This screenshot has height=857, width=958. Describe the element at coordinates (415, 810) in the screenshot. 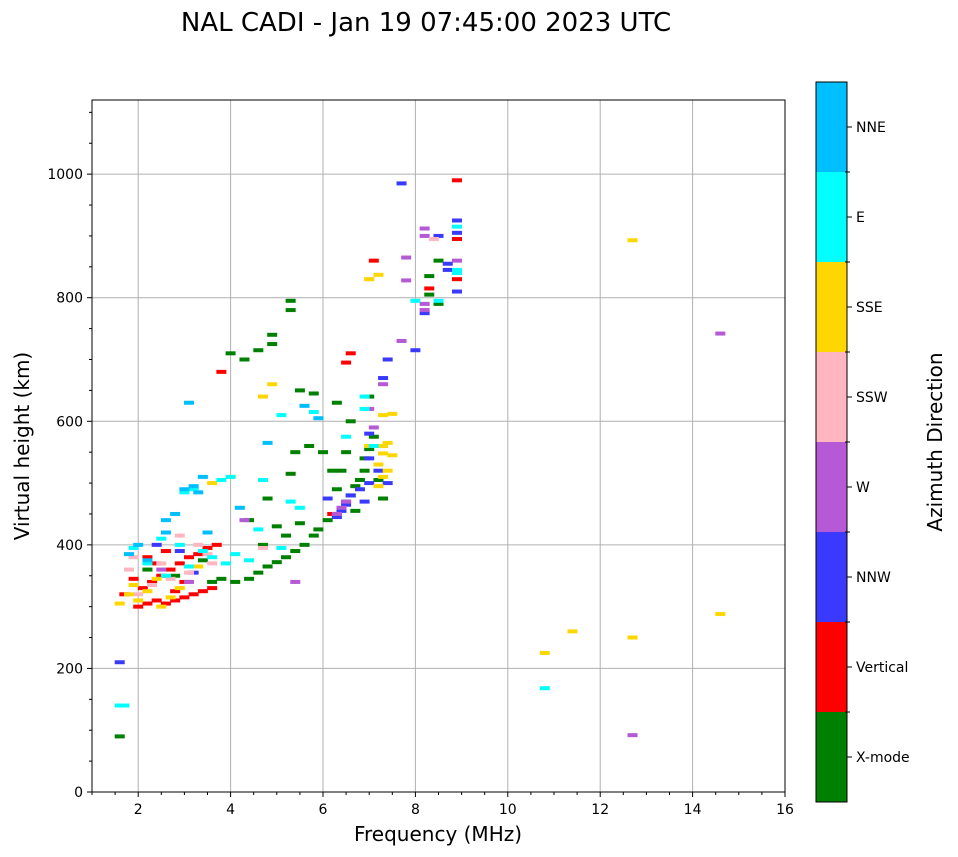

I see `x-tick-label: 8` at that location.